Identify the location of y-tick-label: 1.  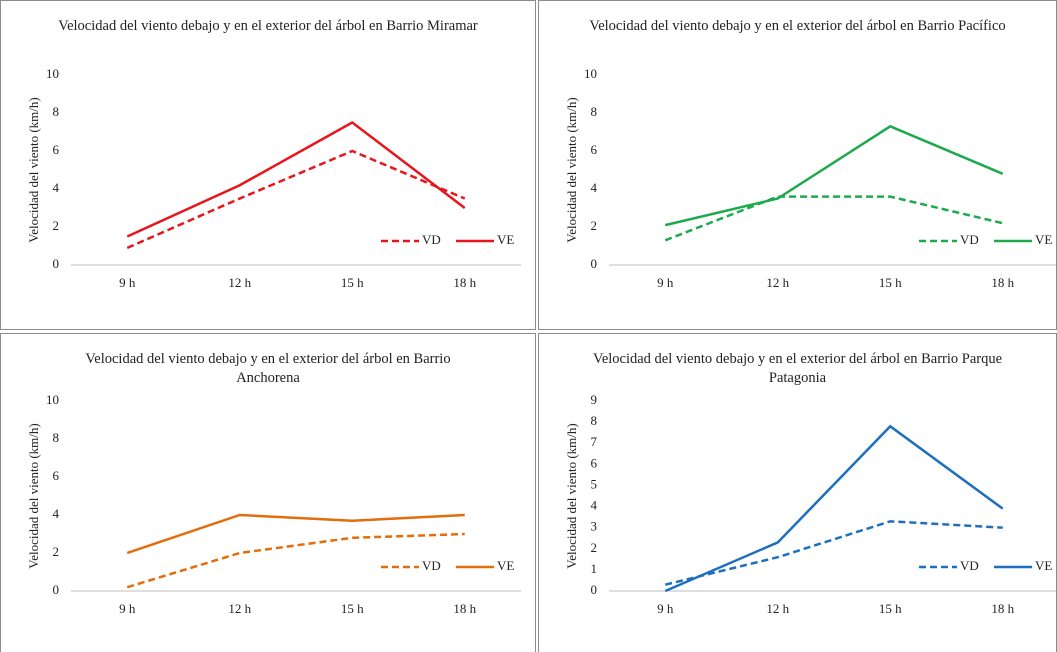
(594, 568).